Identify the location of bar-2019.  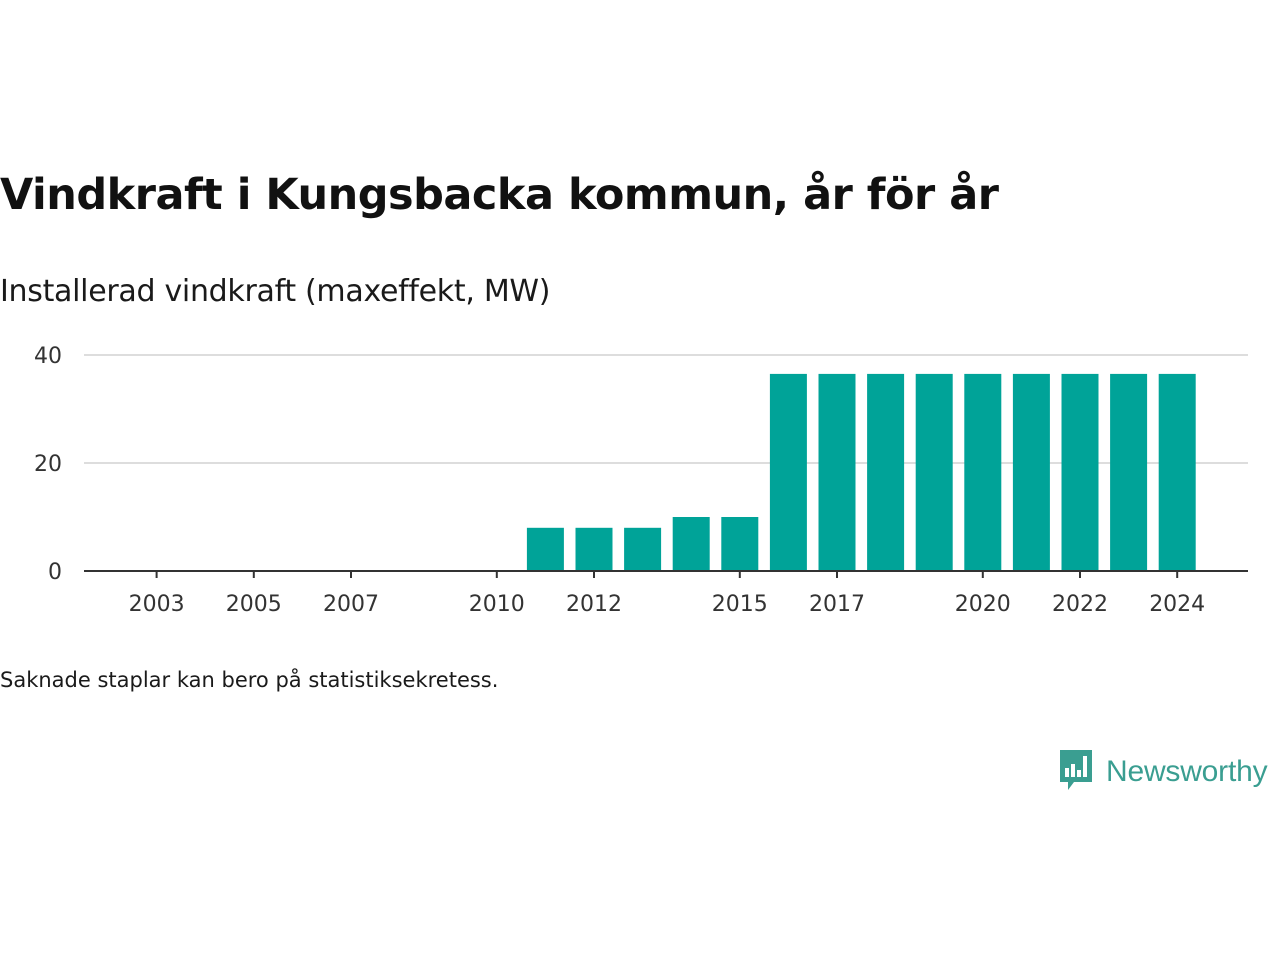
(934, 472).